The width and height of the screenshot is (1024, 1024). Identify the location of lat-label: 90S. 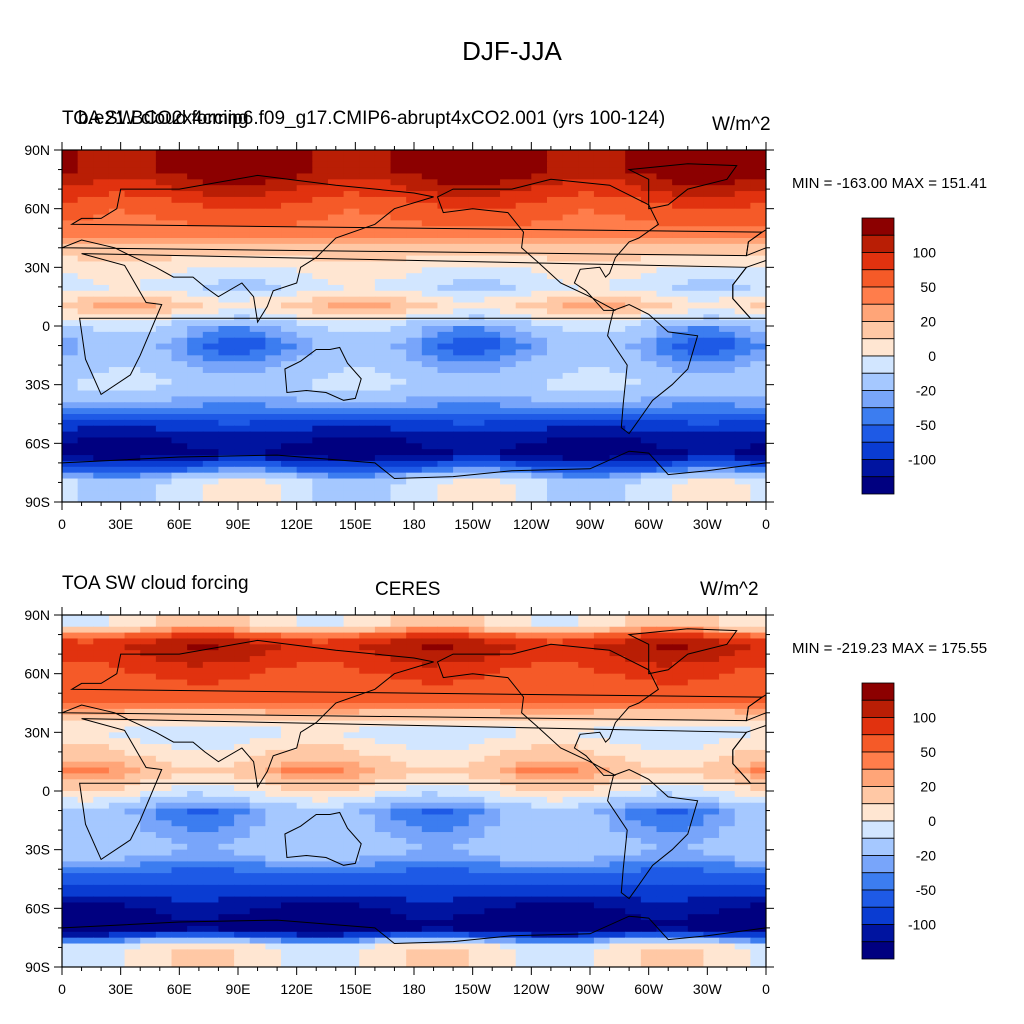
(37, 502).